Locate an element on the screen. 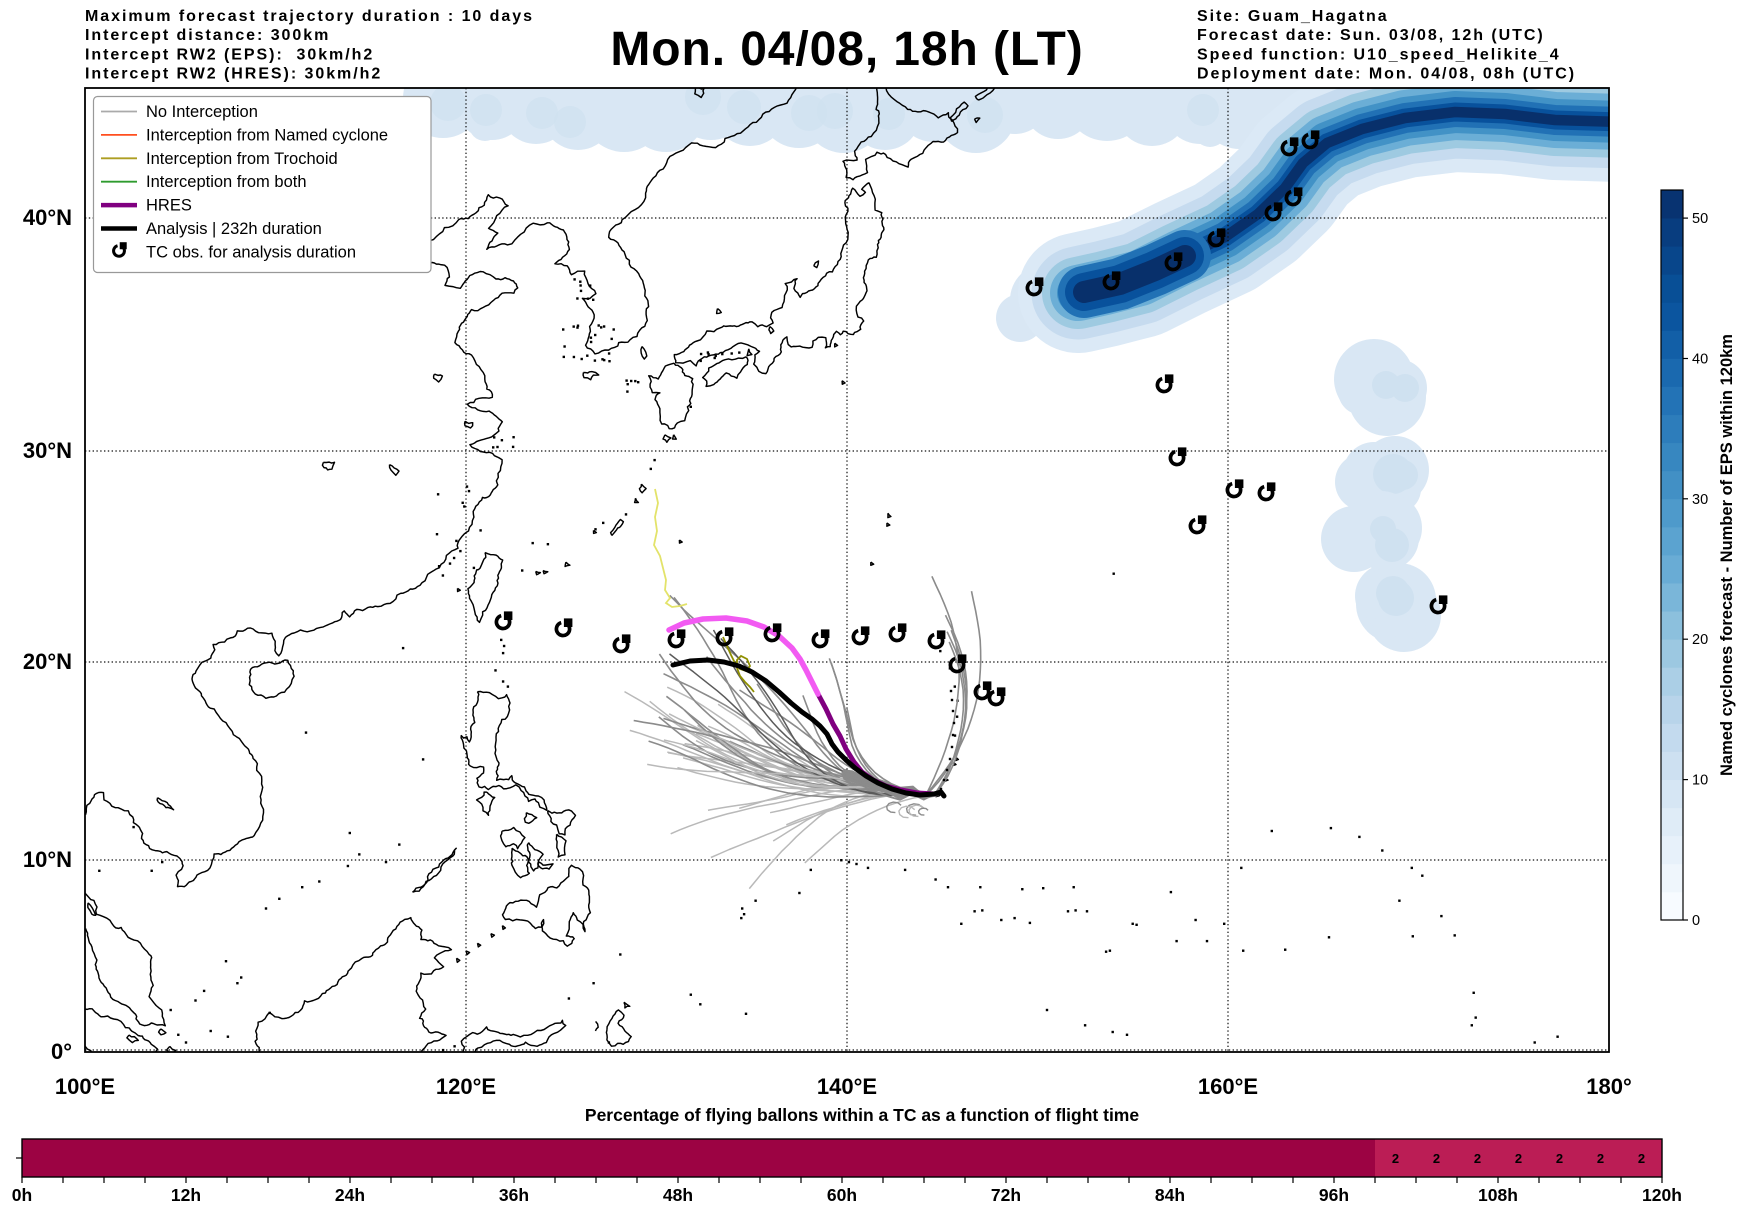  svg-text: Interception from both is located at coordinates (226, 182).